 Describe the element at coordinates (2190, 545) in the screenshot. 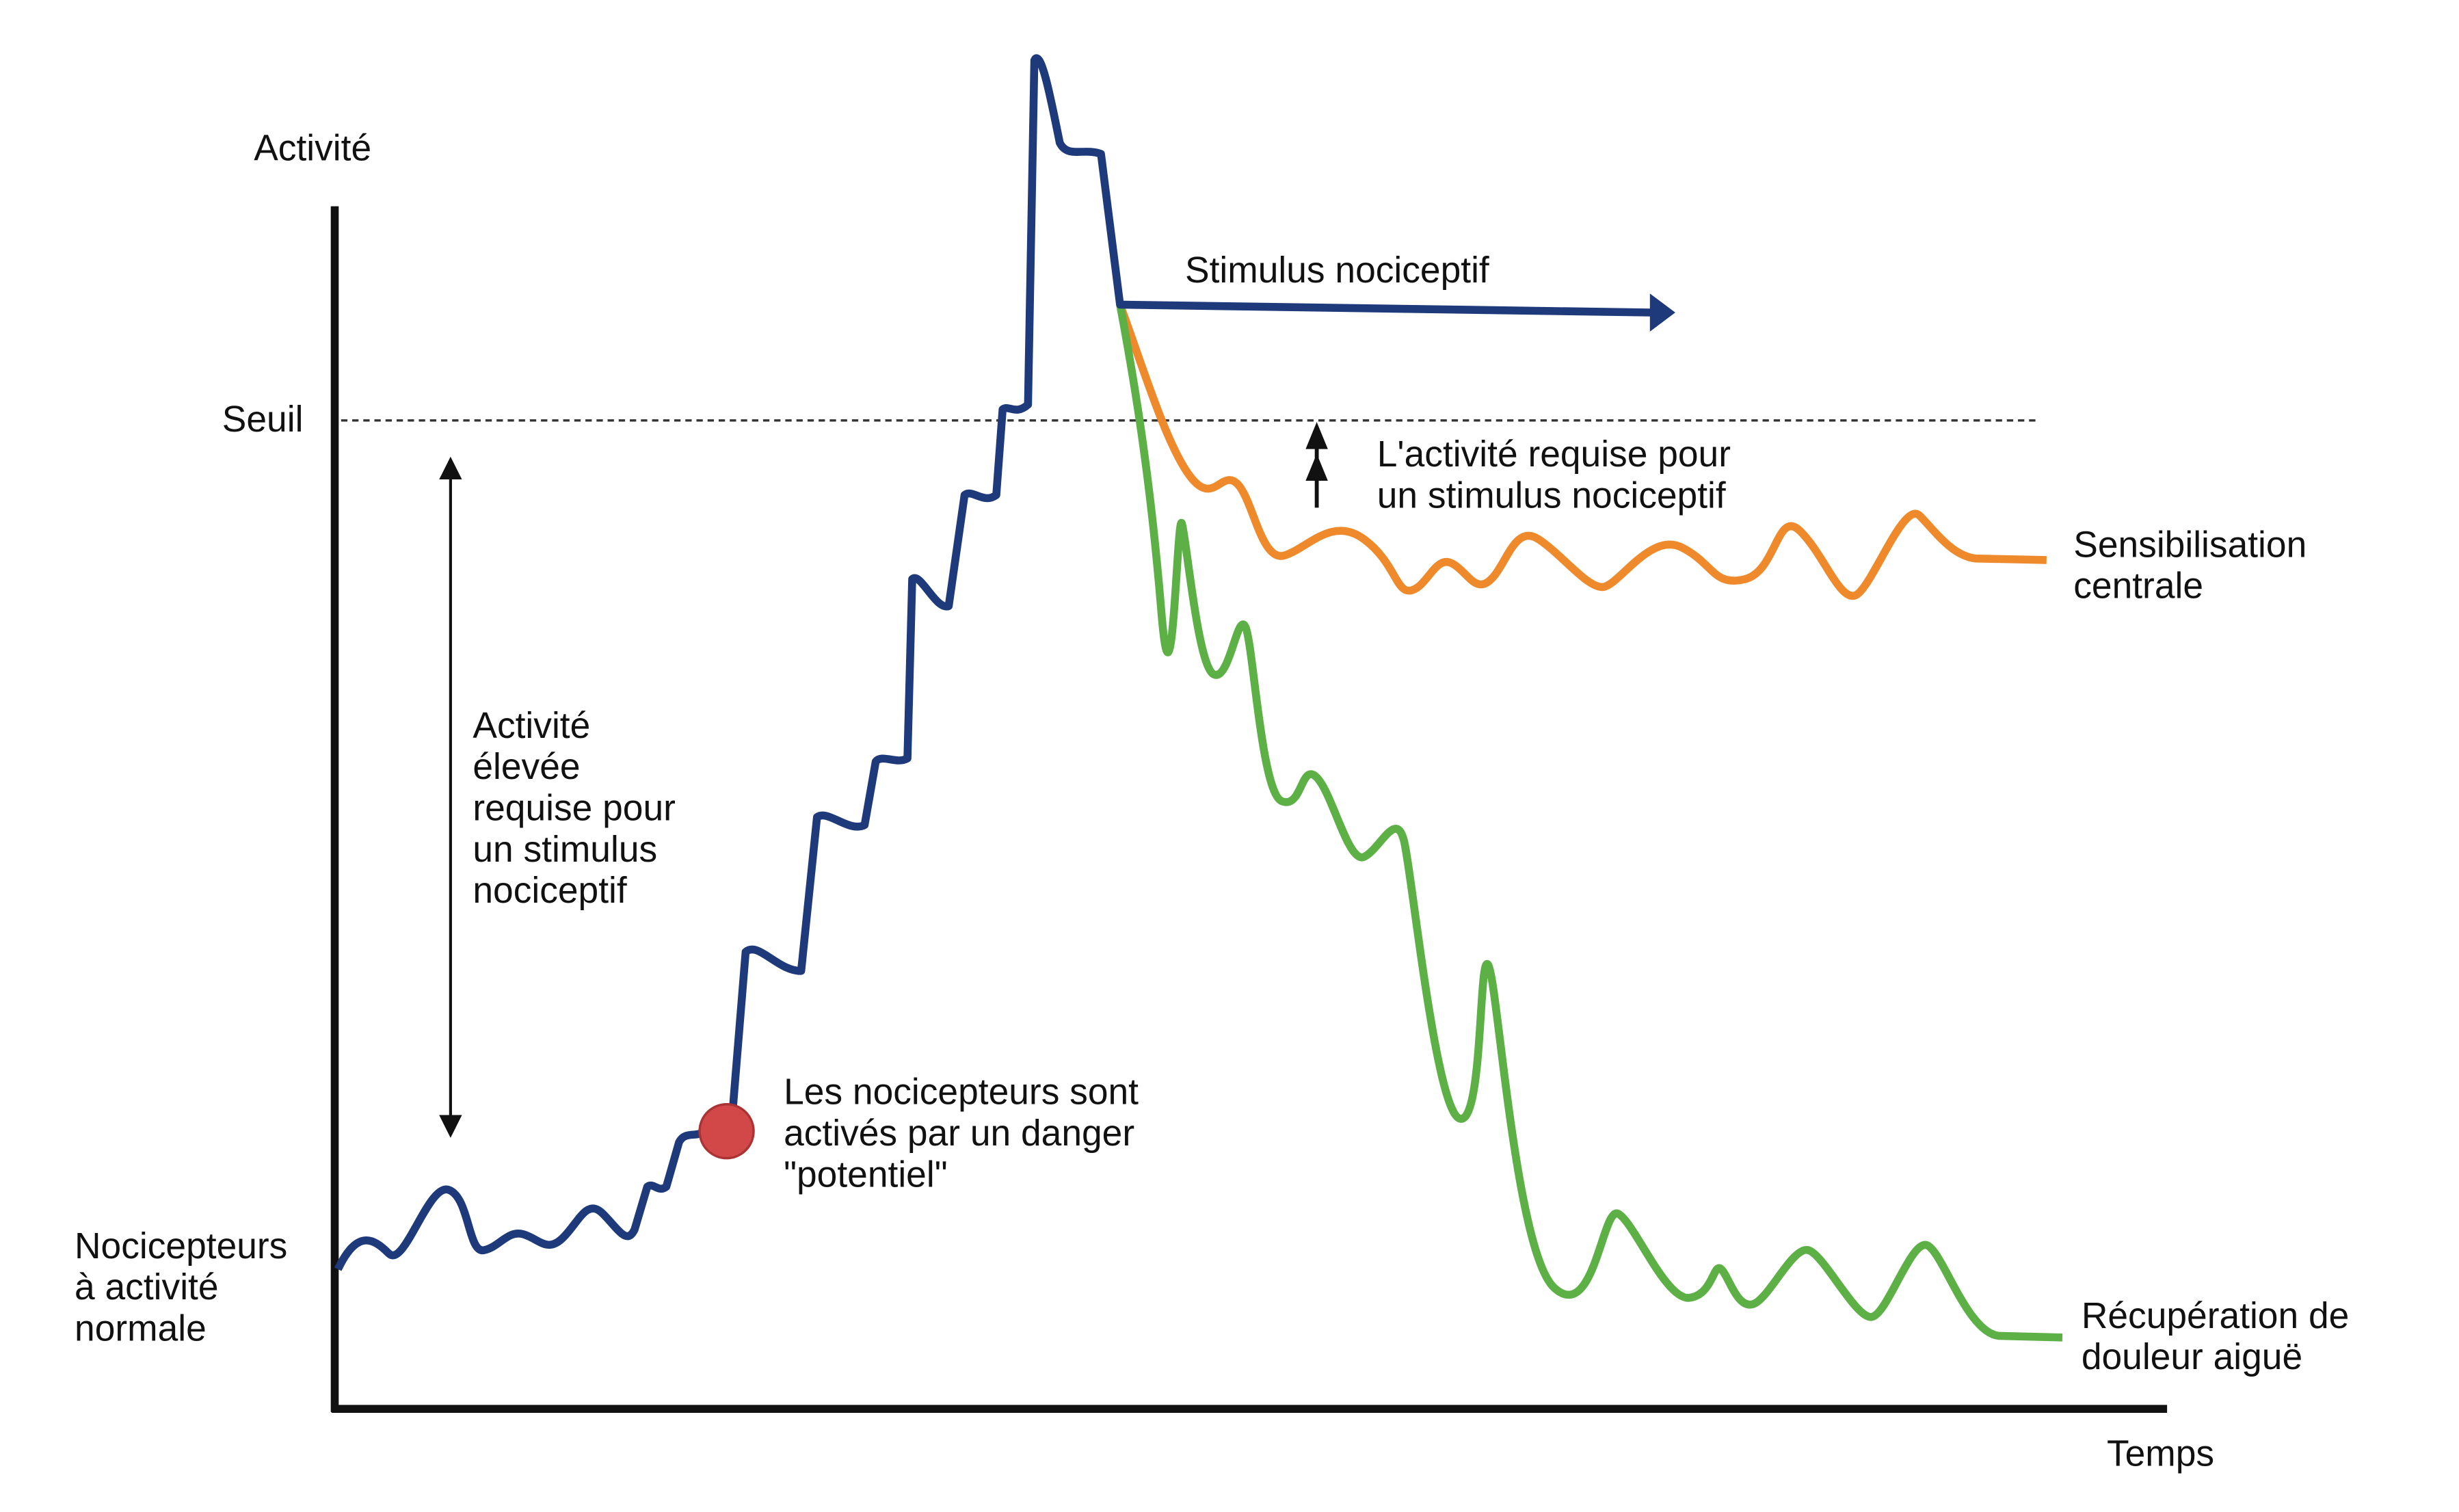

I see `sensitization-label: Sensibilisation` at that location.